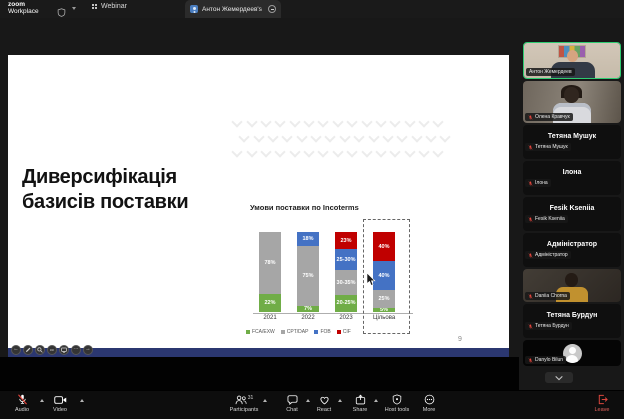 The height and width of the screenshot is (419, 624). What do you see at coordinates (360, 399) in the screenshot?
I see `share-icon` at bounding box center [360, 399].